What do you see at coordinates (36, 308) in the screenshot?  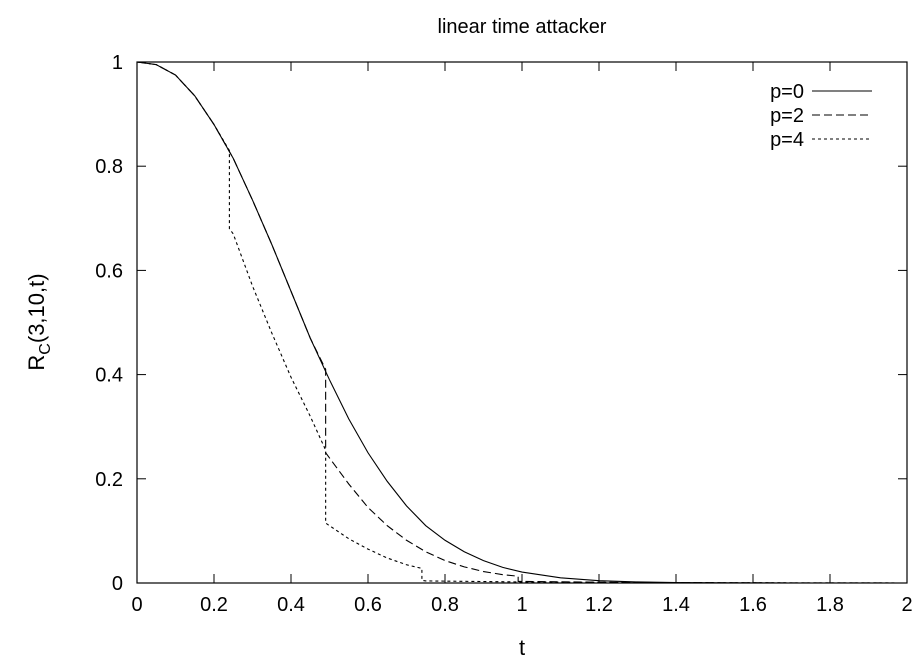 I see `y-axis-label-rest: (3,10,t)` at bounding box center [36, 308].